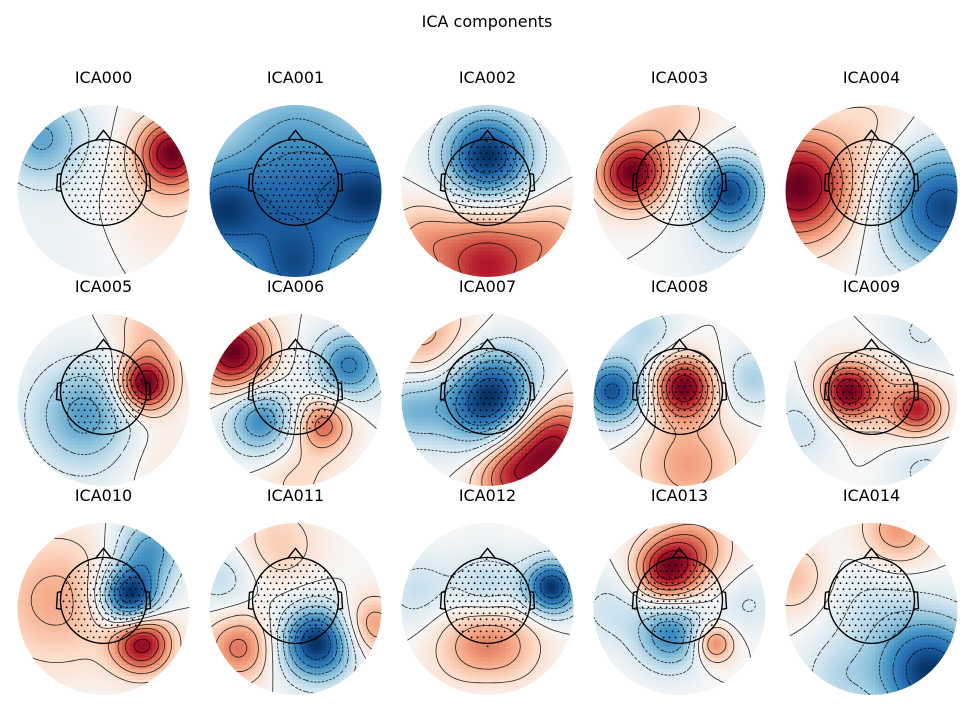 The image size is (975, 706). I want to click on component-title: ICA000, so click(103, 77).